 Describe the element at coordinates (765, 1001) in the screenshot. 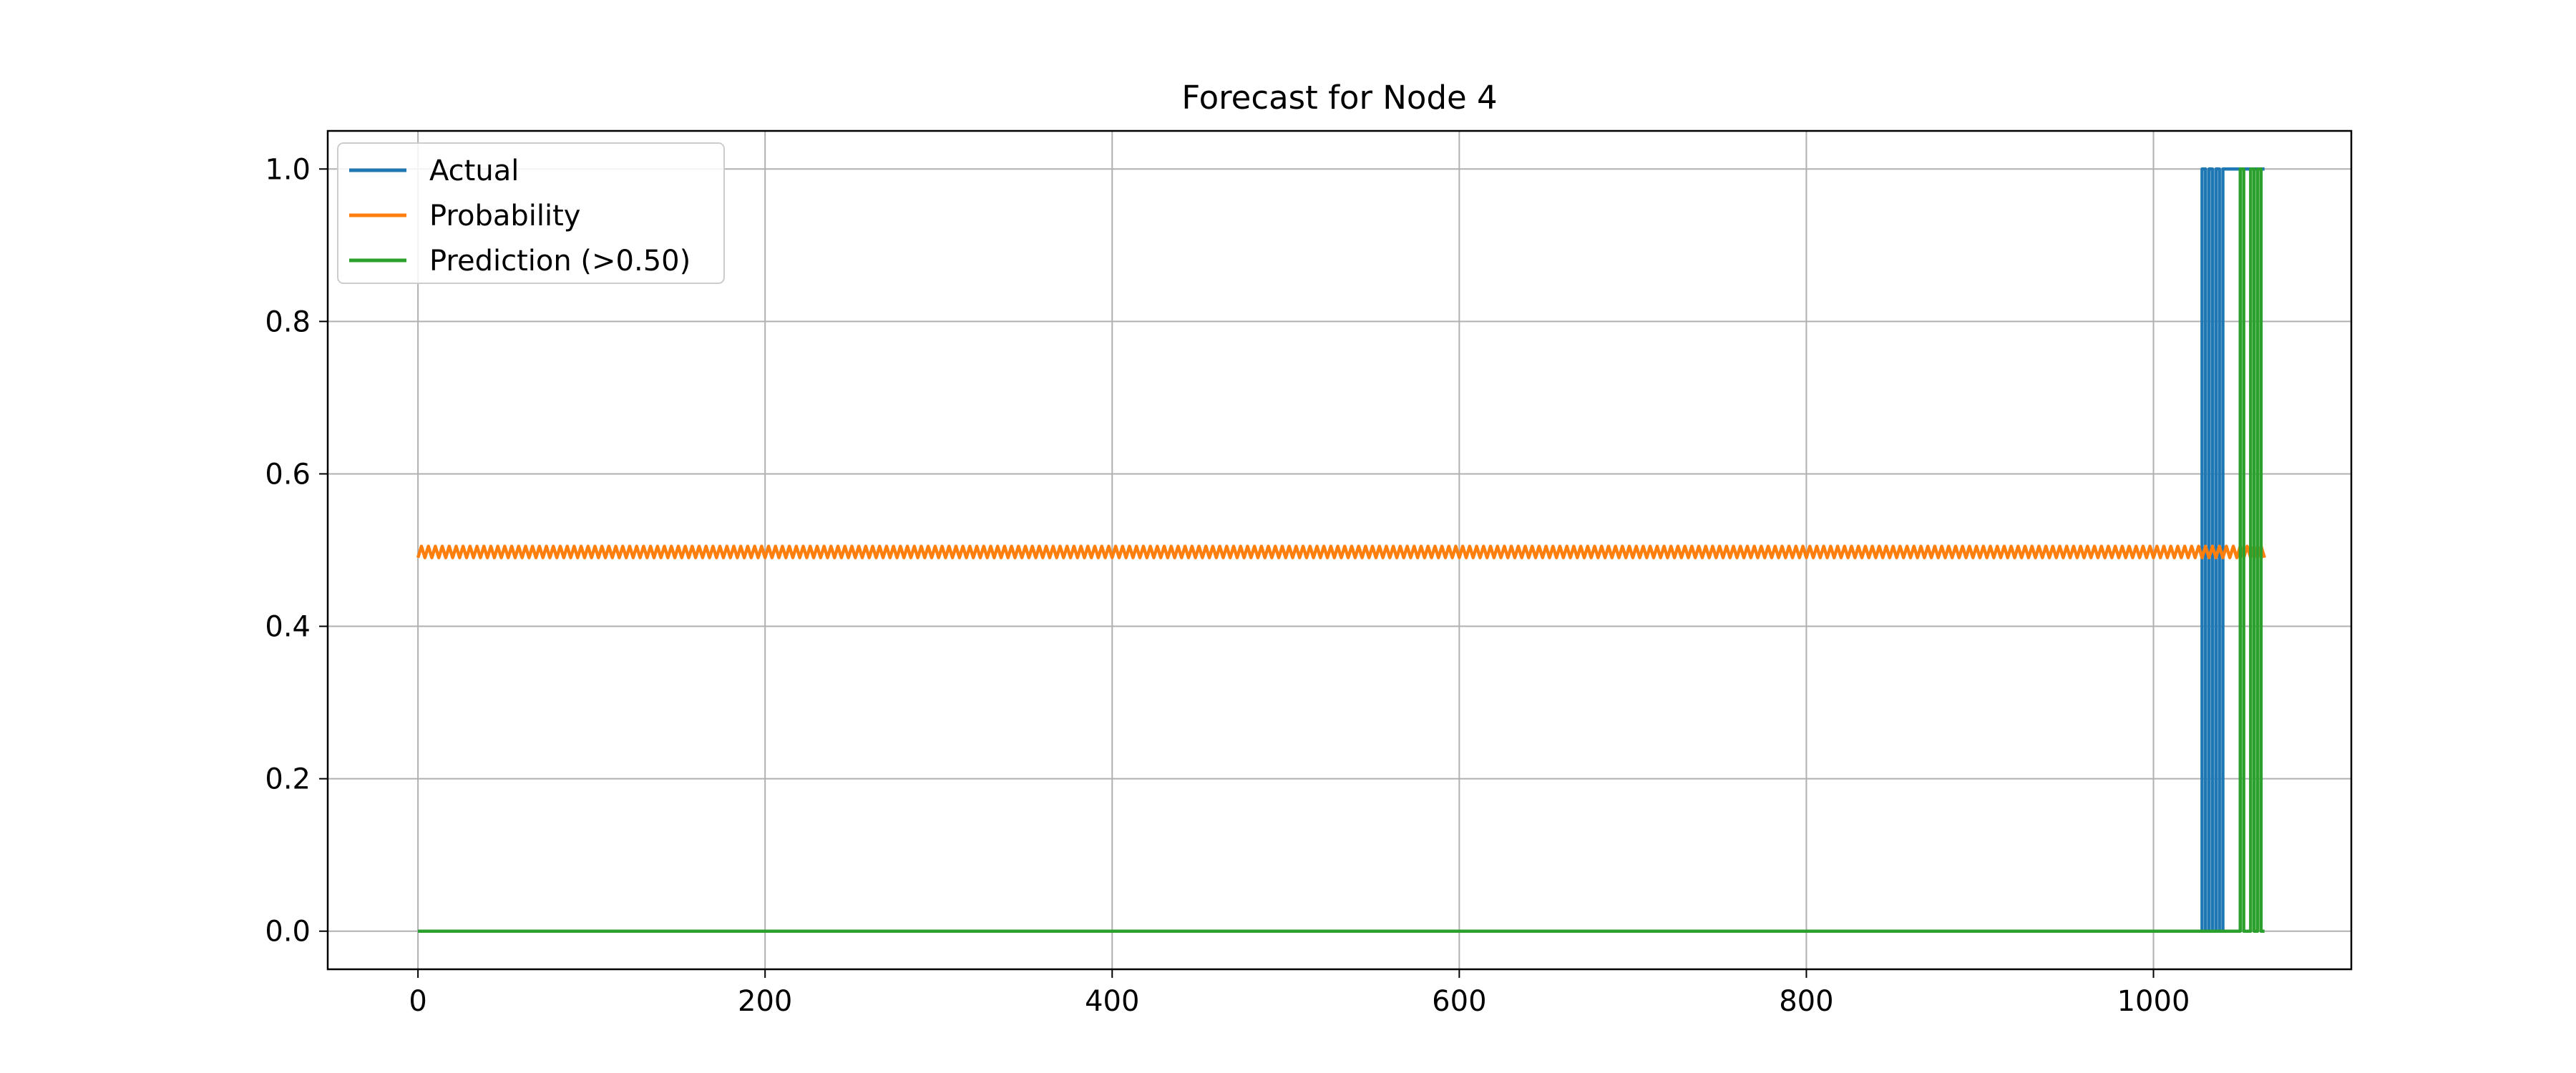

I see `x-tick-label: 200` at that location.